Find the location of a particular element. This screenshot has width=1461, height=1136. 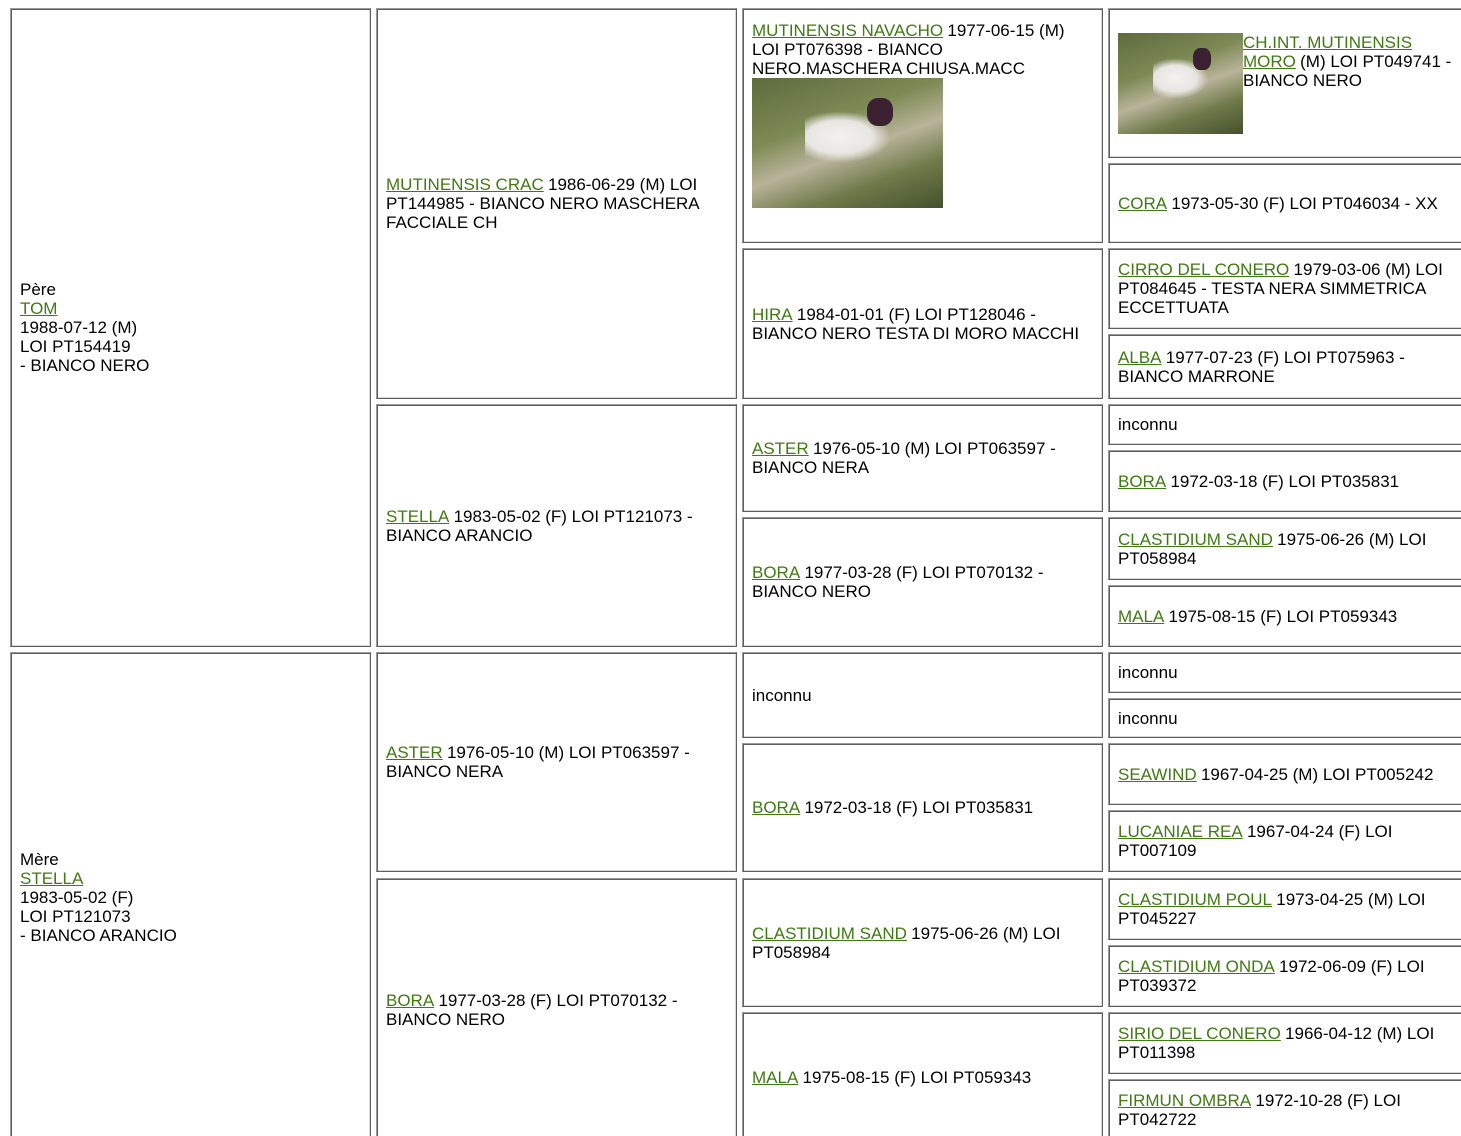

name-row: TOM is located at coordinates (190, 308).